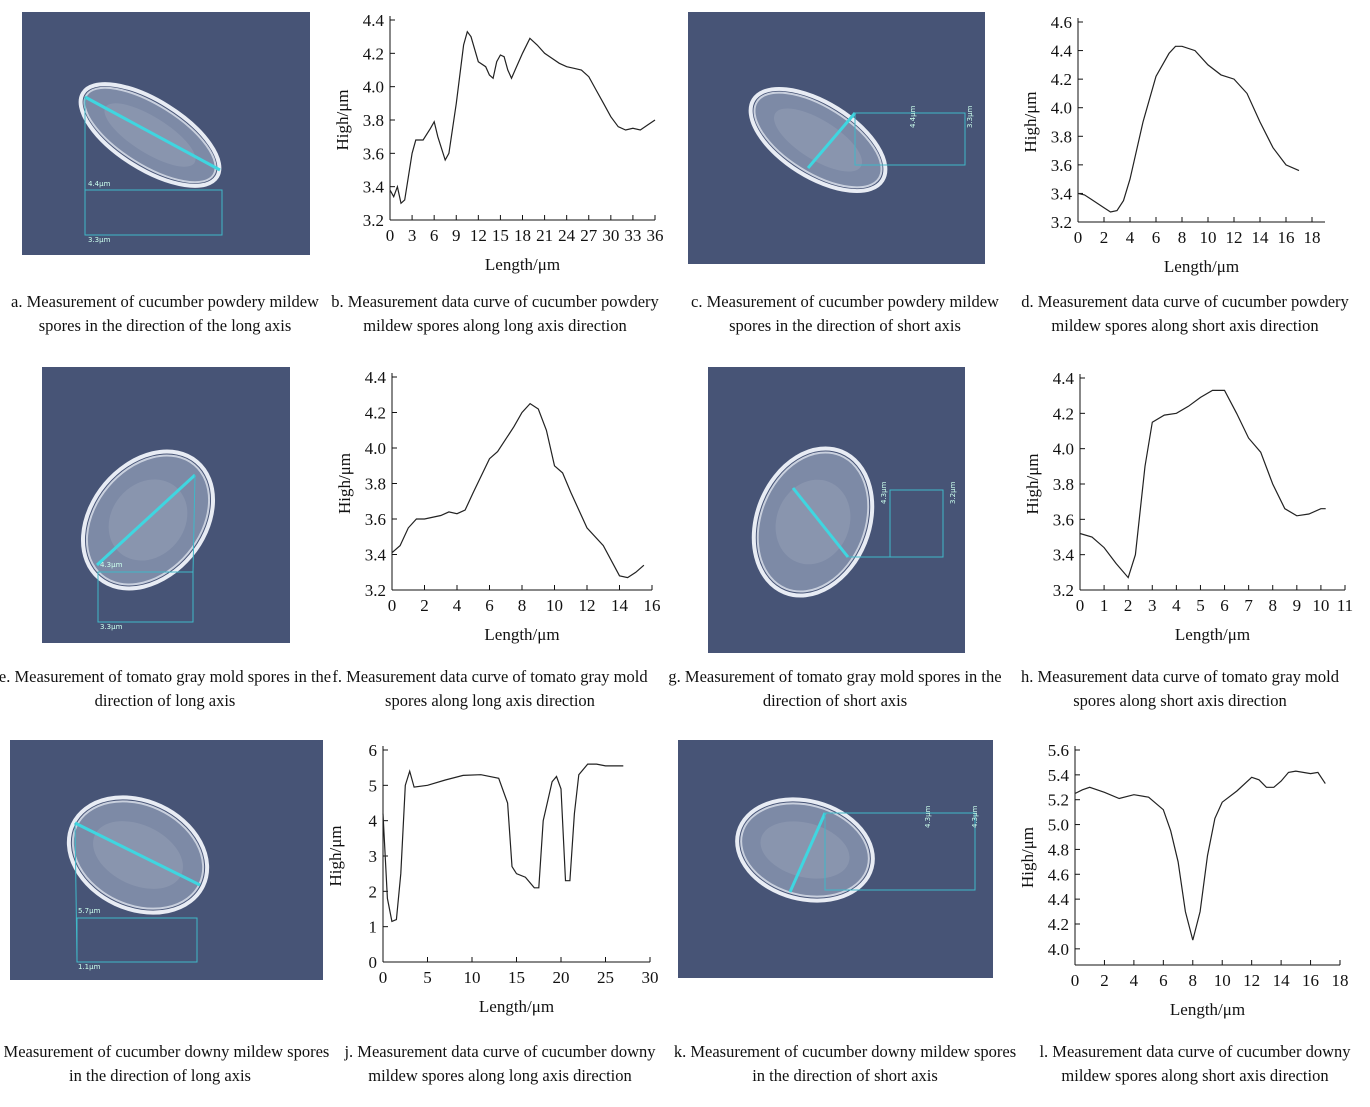 The width and height of the screenshot is (1370, 1107). I want to click on x-tick-label: 5, so click(427, 977).